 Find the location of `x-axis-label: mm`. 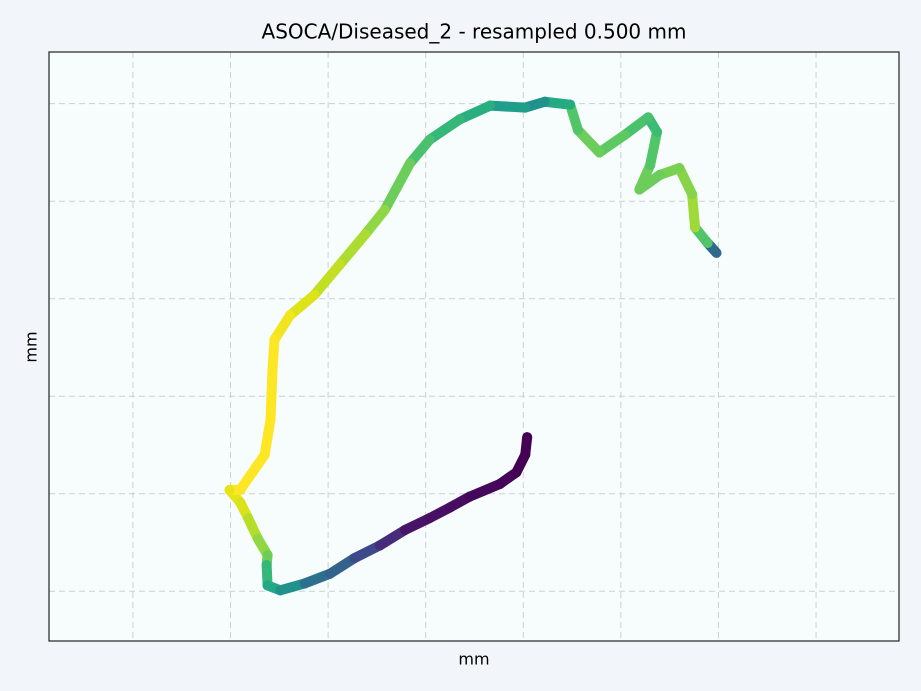

x-axis-label: mm is located at coordinates (473, 659).